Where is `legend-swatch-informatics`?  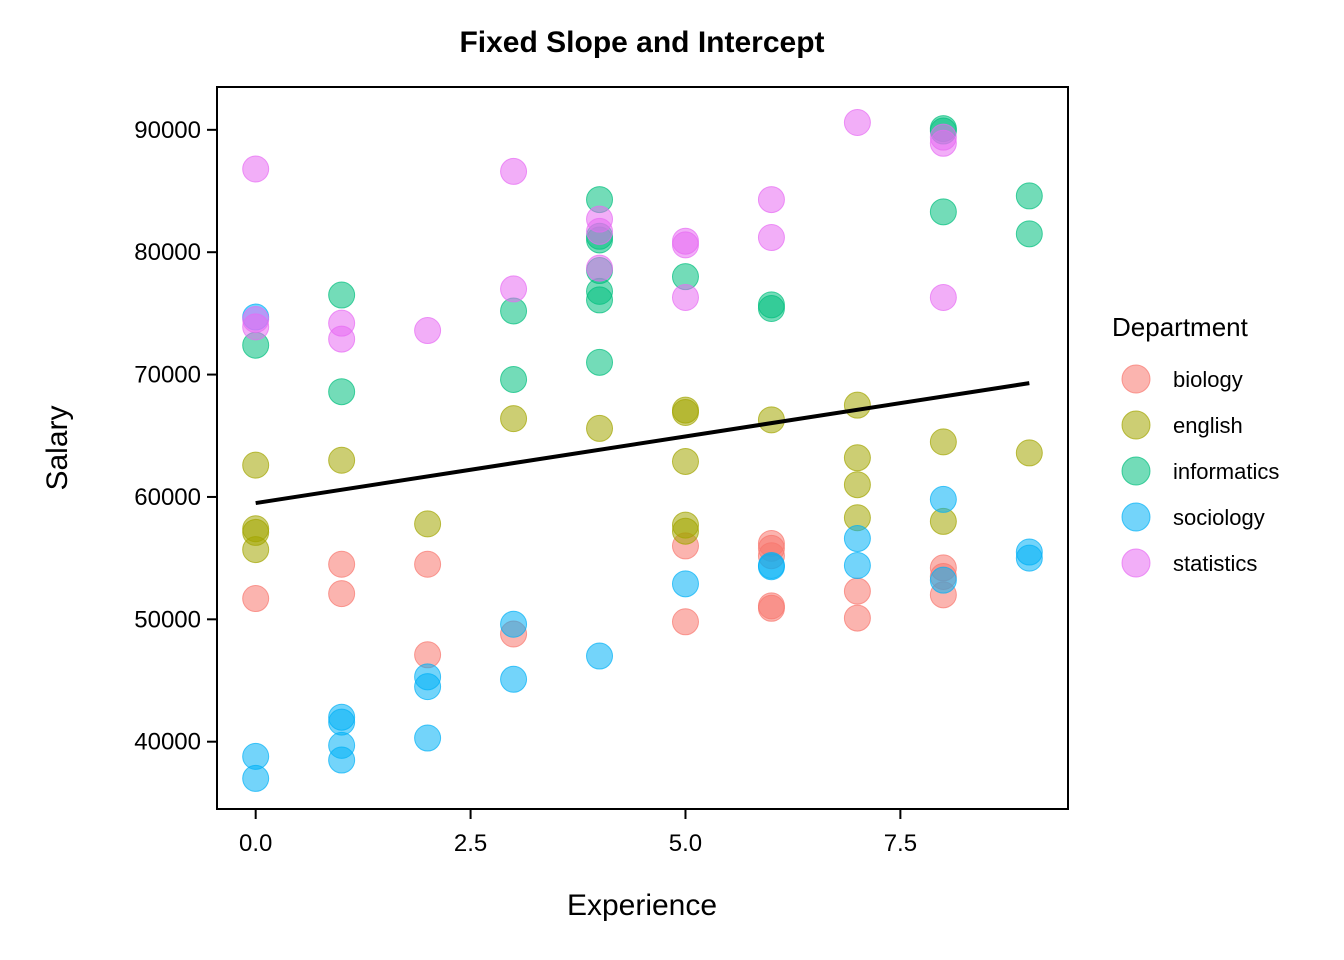
legend-swatch-informatics is located at coordinates (1136, 471).